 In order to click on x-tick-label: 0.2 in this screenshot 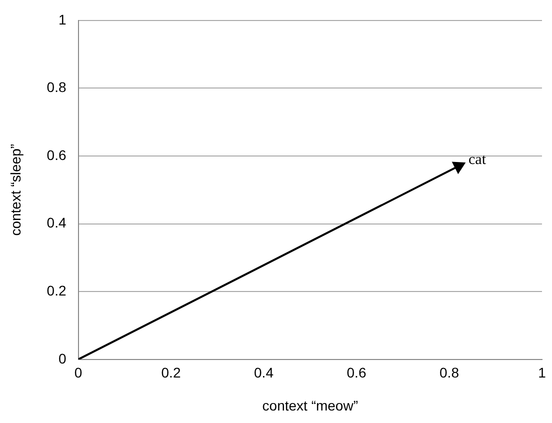, I will do `click(171, 372)`.